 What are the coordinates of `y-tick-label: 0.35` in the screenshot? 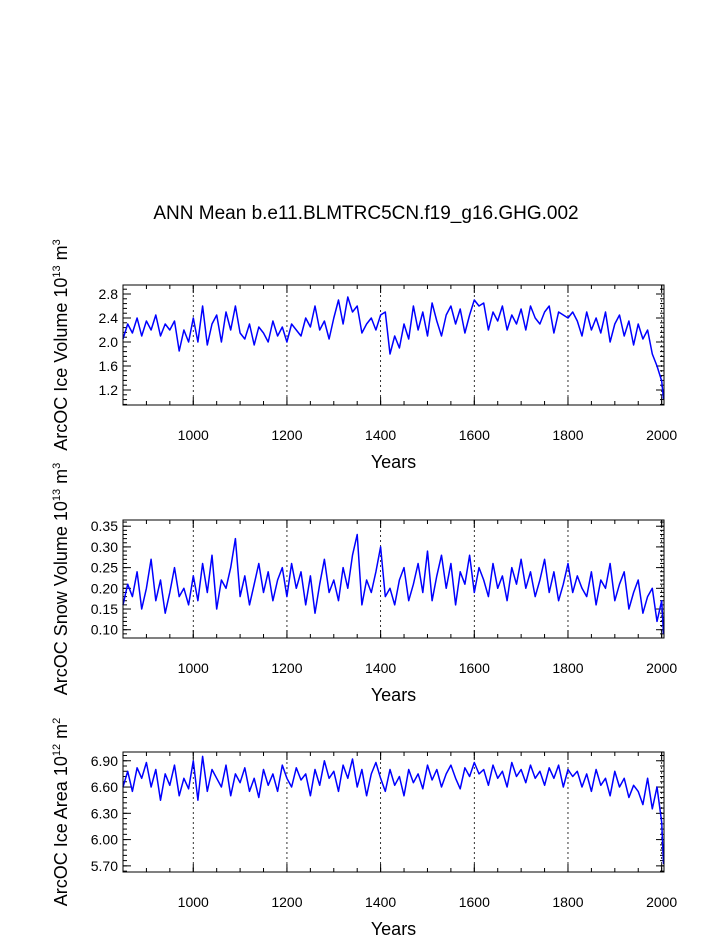 It's located at (104, 526).